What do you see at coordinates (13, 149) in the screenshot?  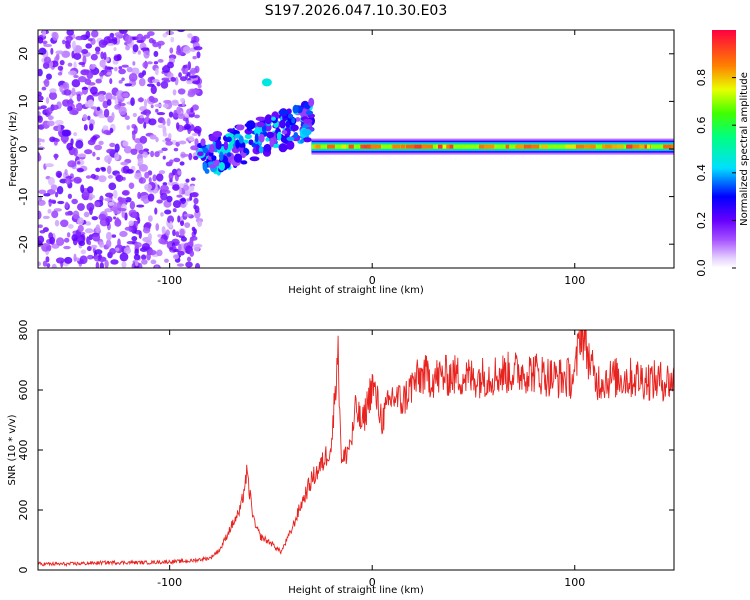 I see `spectrogram-y-axis-title: Frequency (Hz)` at bounding box center [13, 149].